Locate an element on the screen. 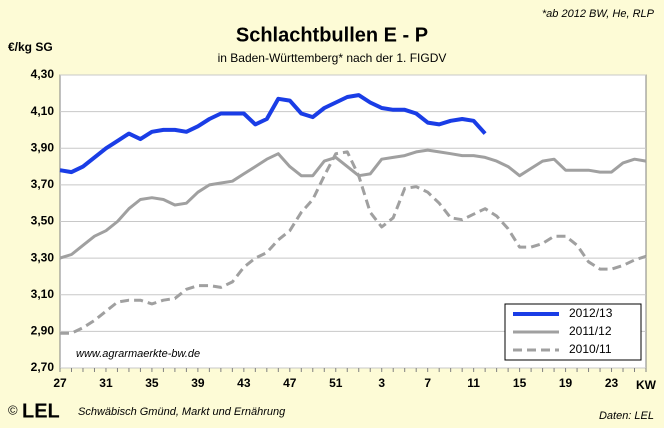  y-tick-label: 3,70 is located at coordinates (43, 184).